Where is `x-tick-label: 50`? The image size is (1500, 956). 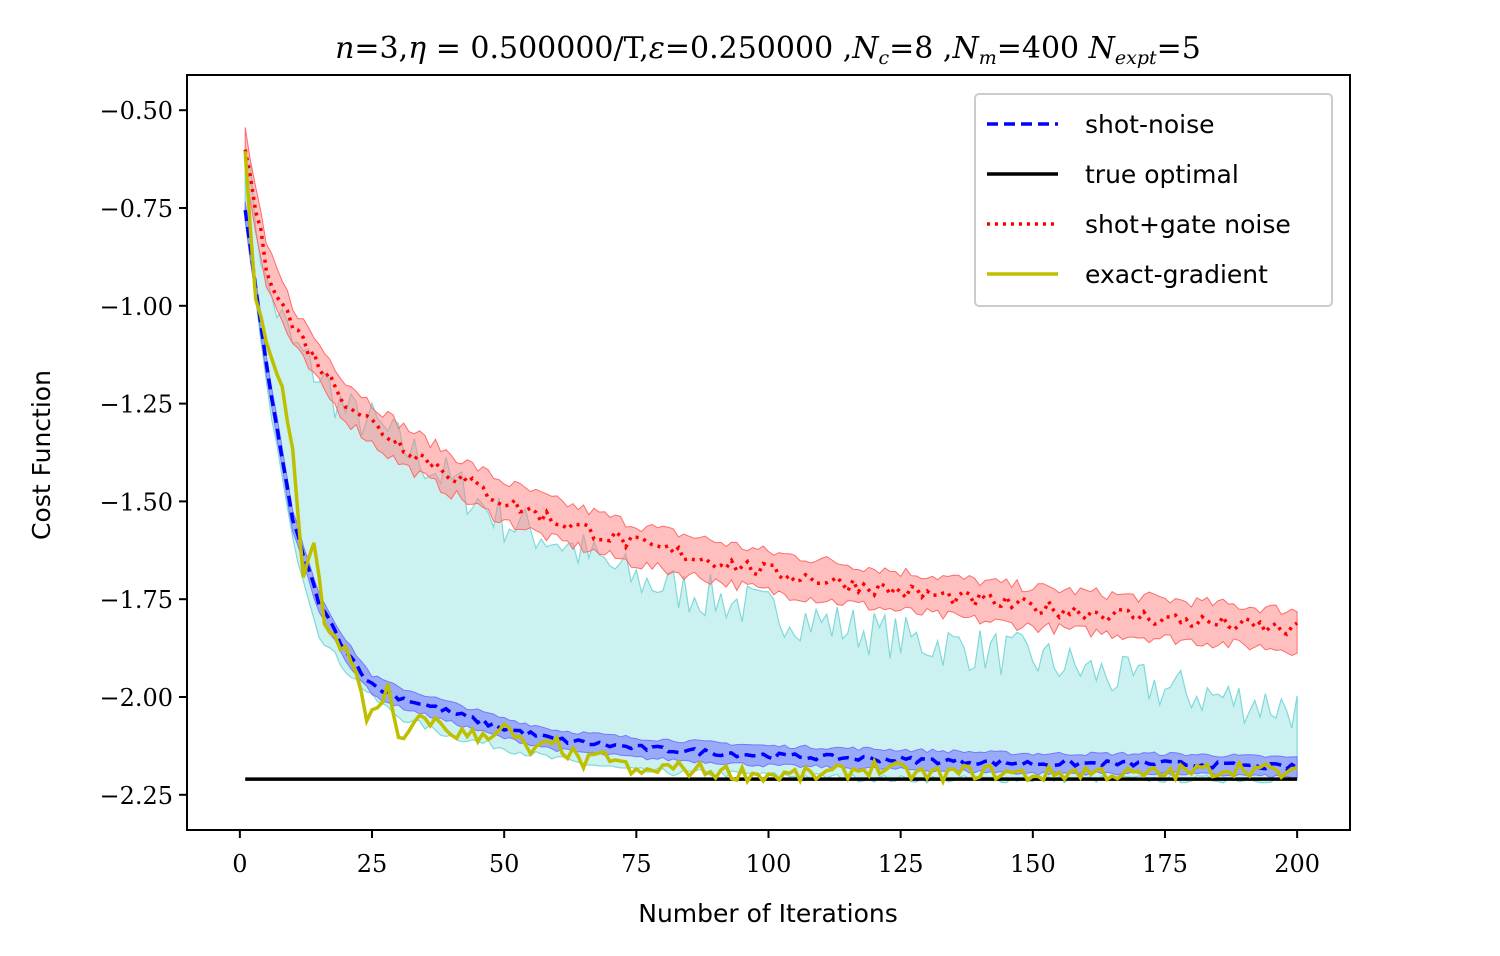 x-tick-label: 50 is located at coordinates (504, 864).